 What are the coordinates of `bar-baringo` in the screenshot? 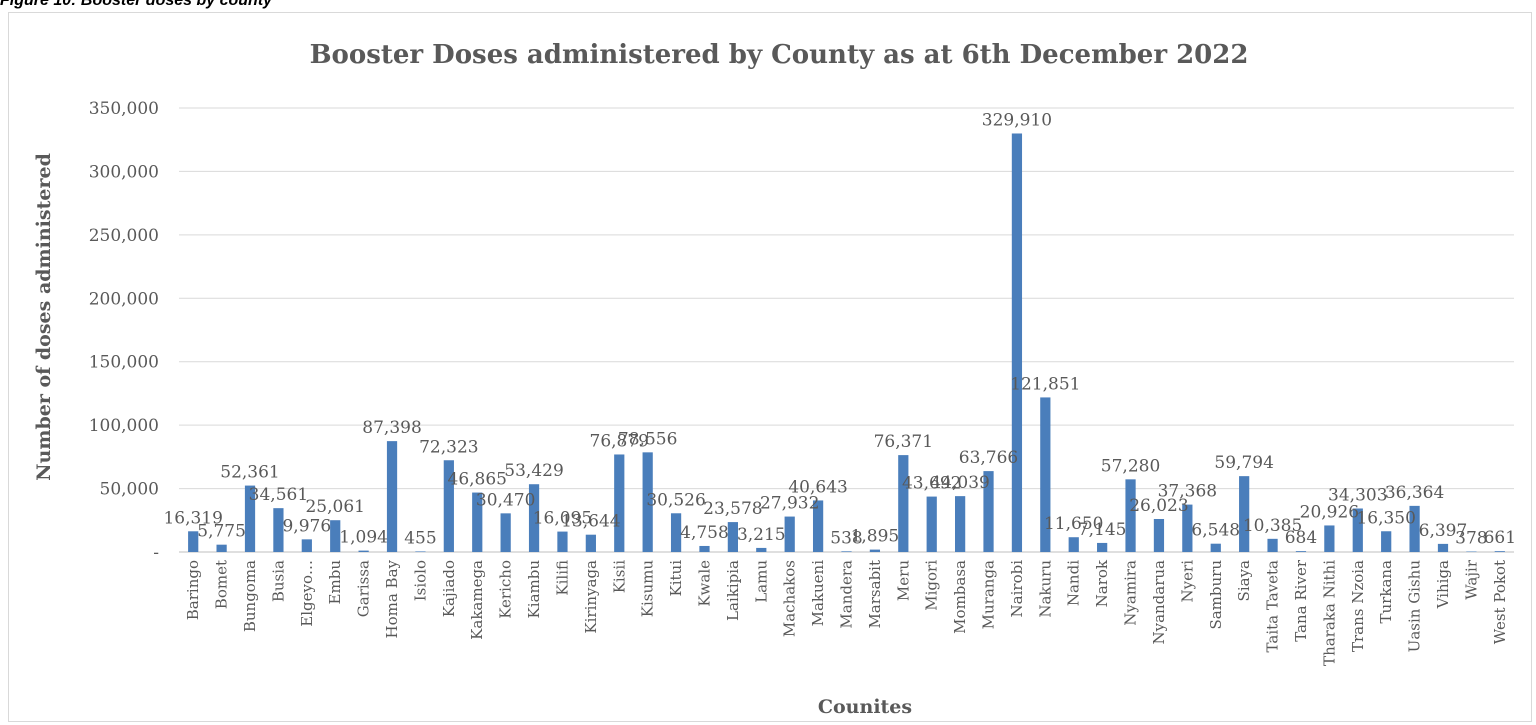 It's located at (193, 541).